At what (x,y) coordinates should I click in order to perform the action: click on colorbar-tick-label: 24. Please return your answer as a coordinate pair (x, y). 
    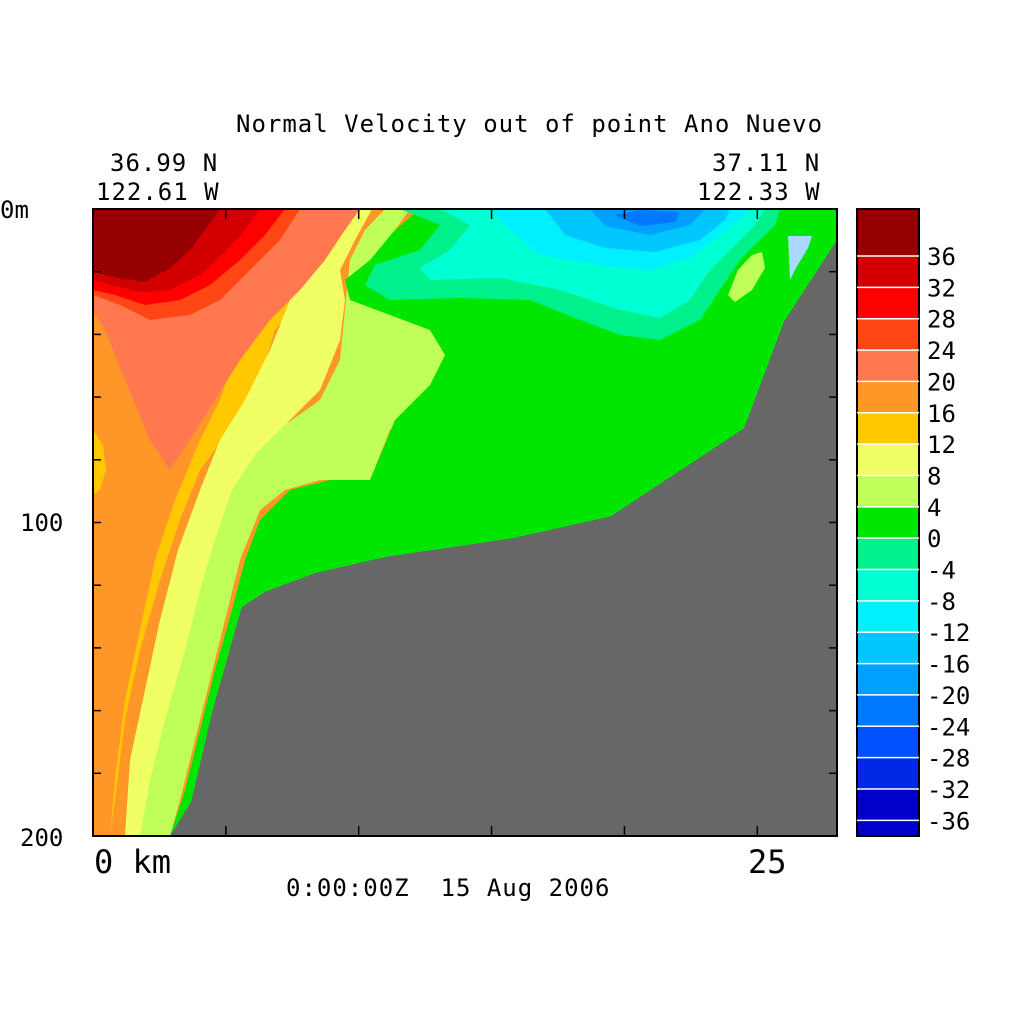
    Looking at the image, I should click on (941, 351).